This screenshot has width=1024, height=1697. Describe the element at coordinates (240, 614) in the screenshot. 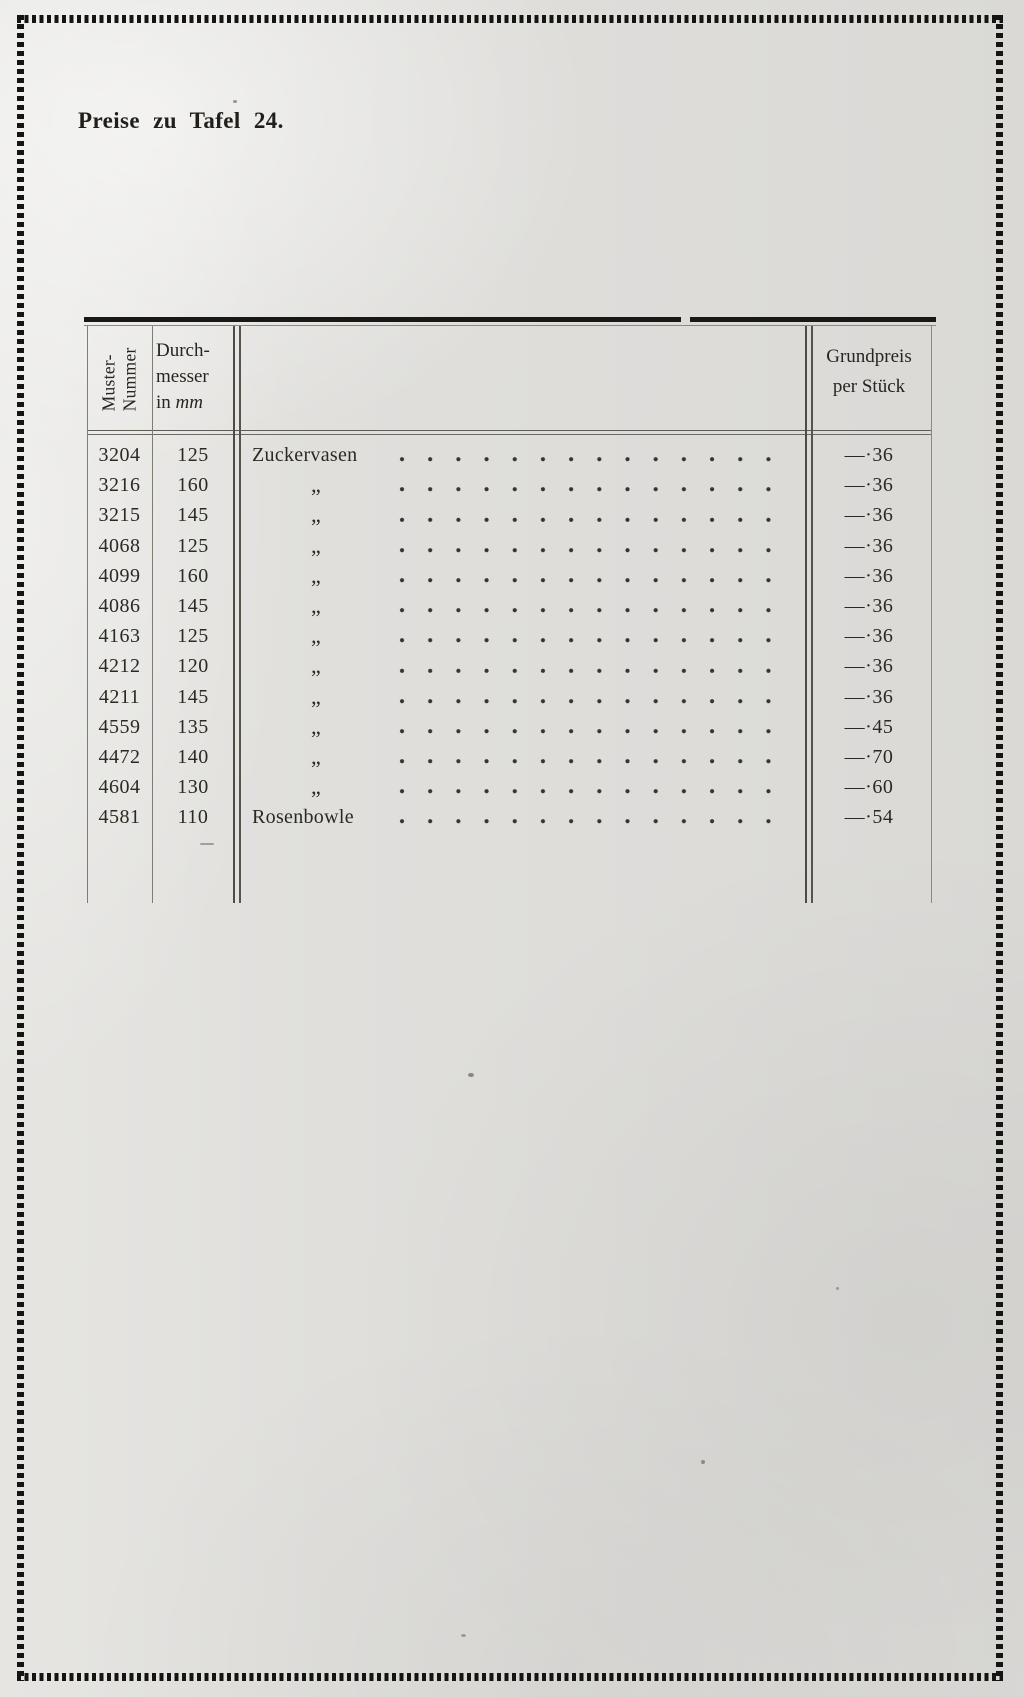

I see `col2-col3-double-rule-b` at that location.